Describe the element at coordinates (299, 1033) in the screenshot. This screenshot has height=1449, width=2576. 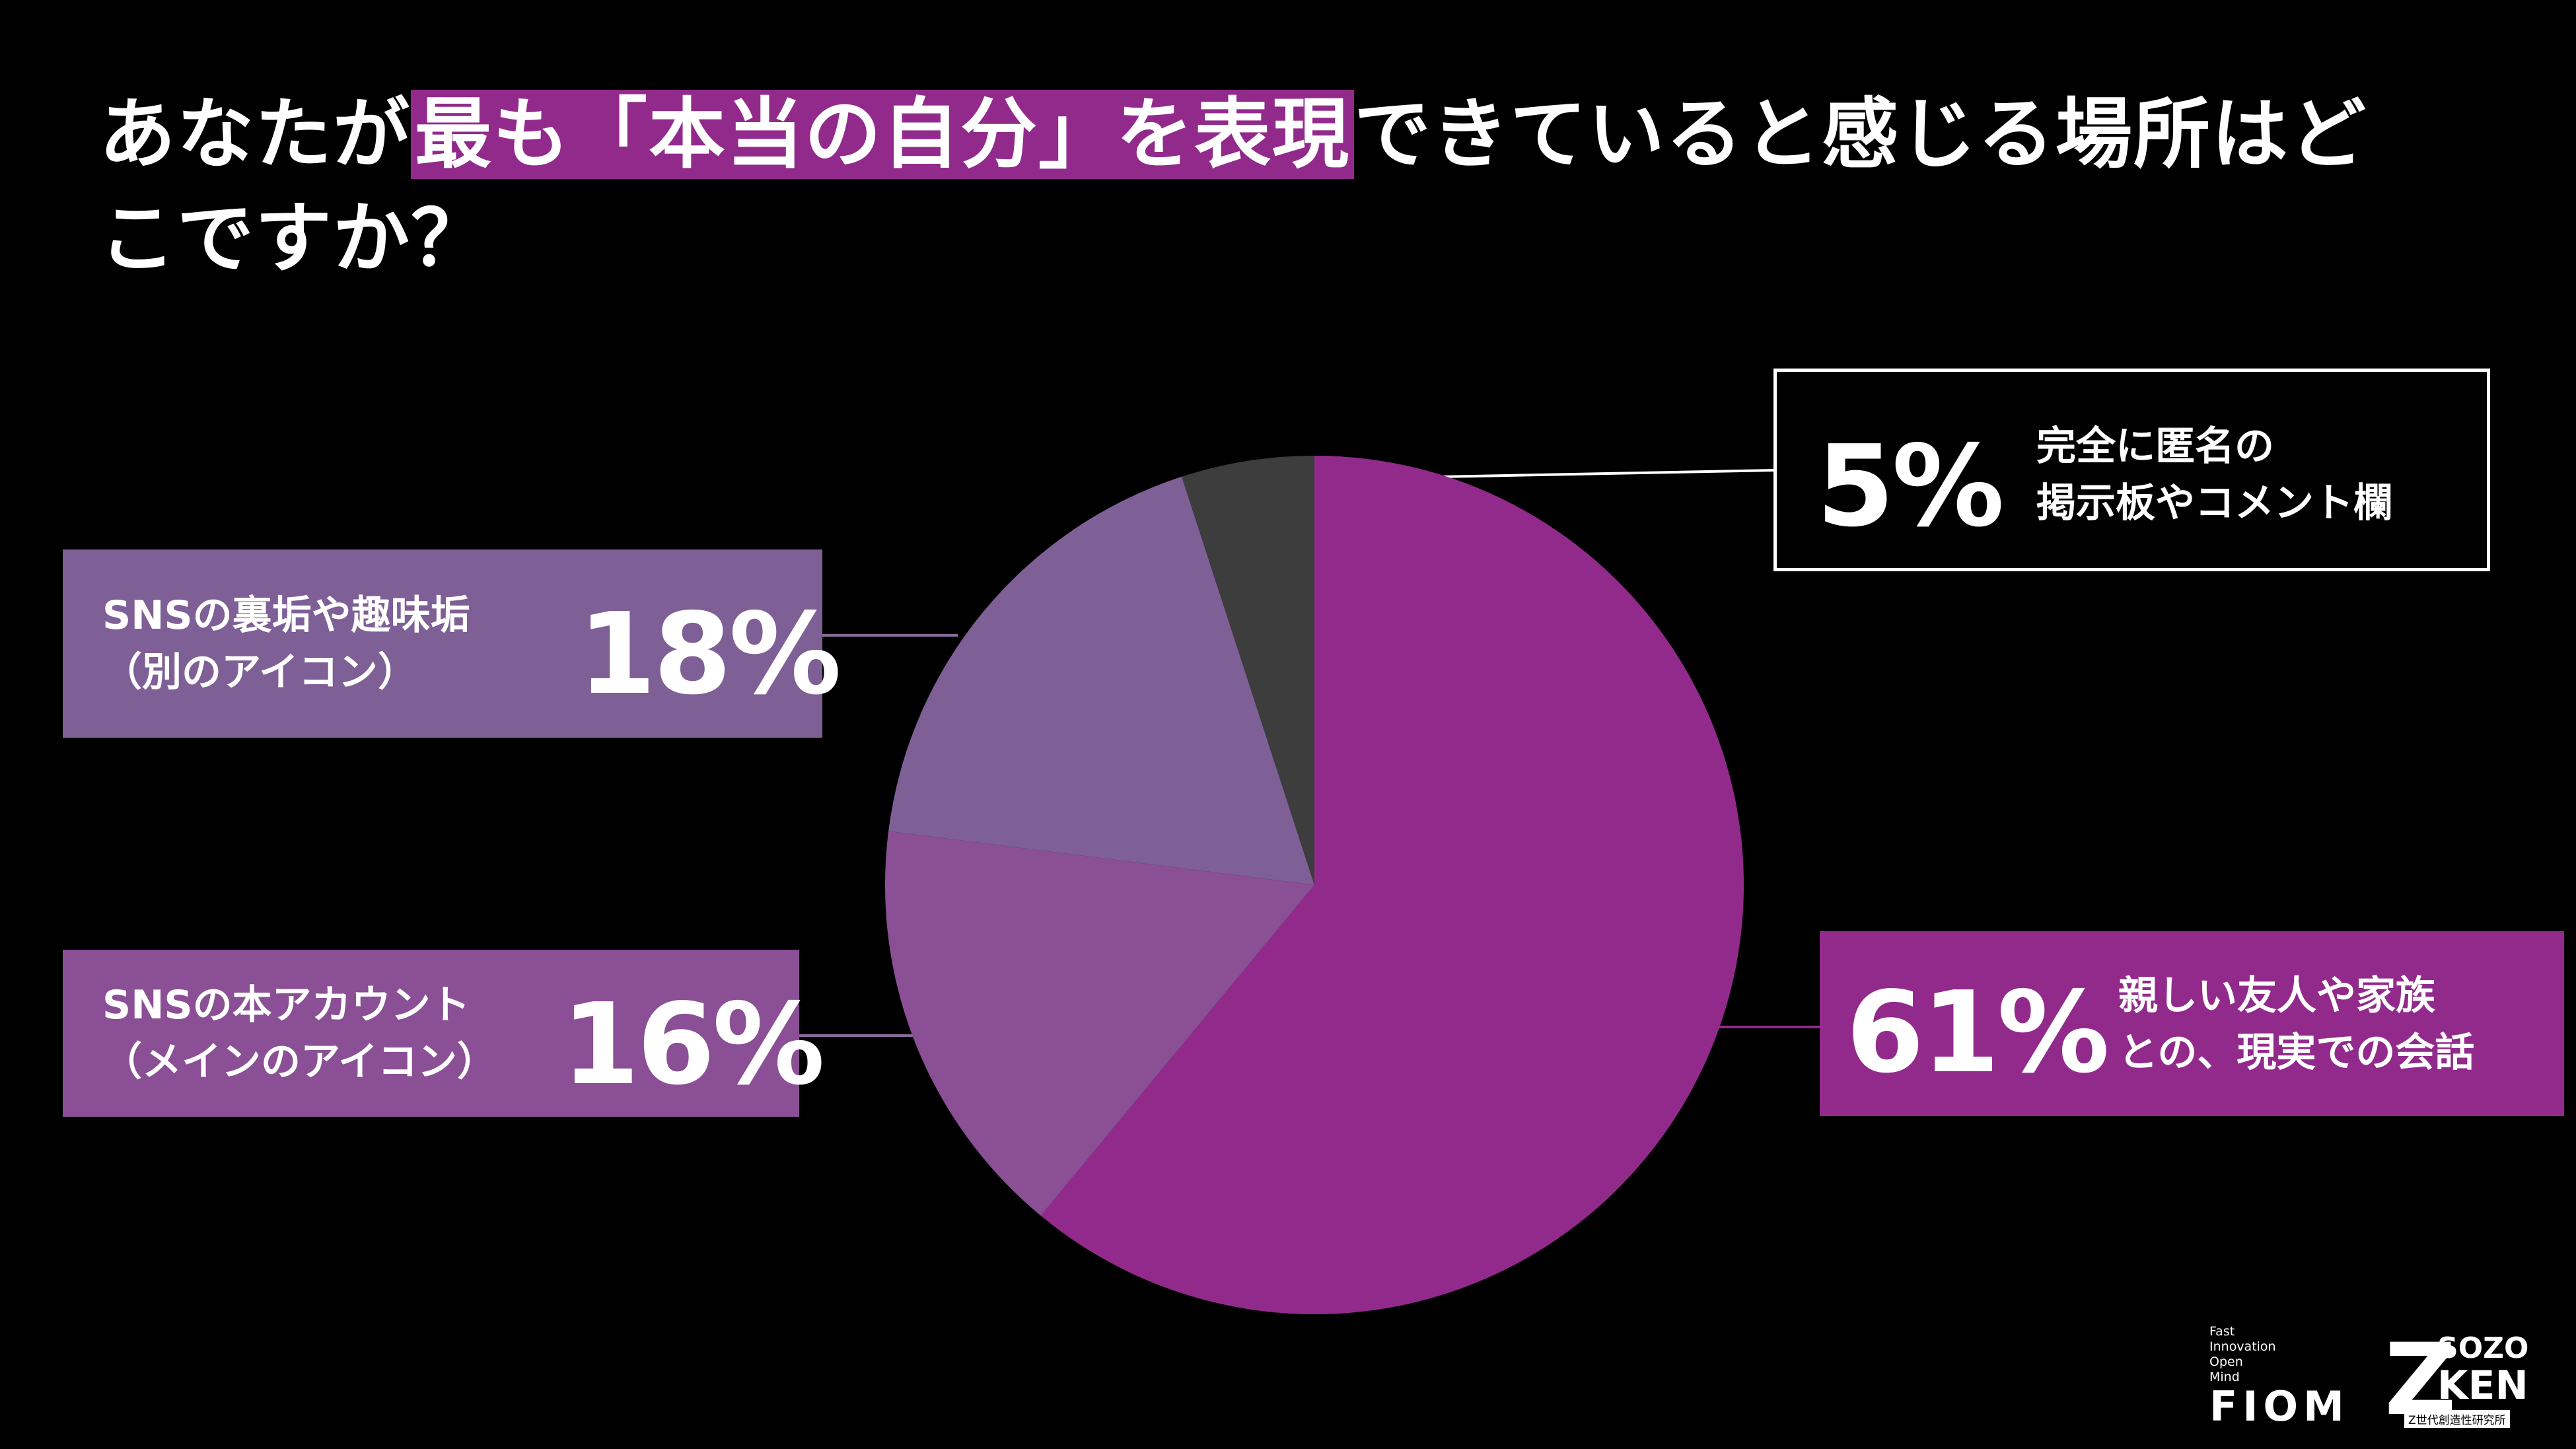
I see `slice-label-sns-main: SNSの本アカウント （メインのアイコン）` at that location.